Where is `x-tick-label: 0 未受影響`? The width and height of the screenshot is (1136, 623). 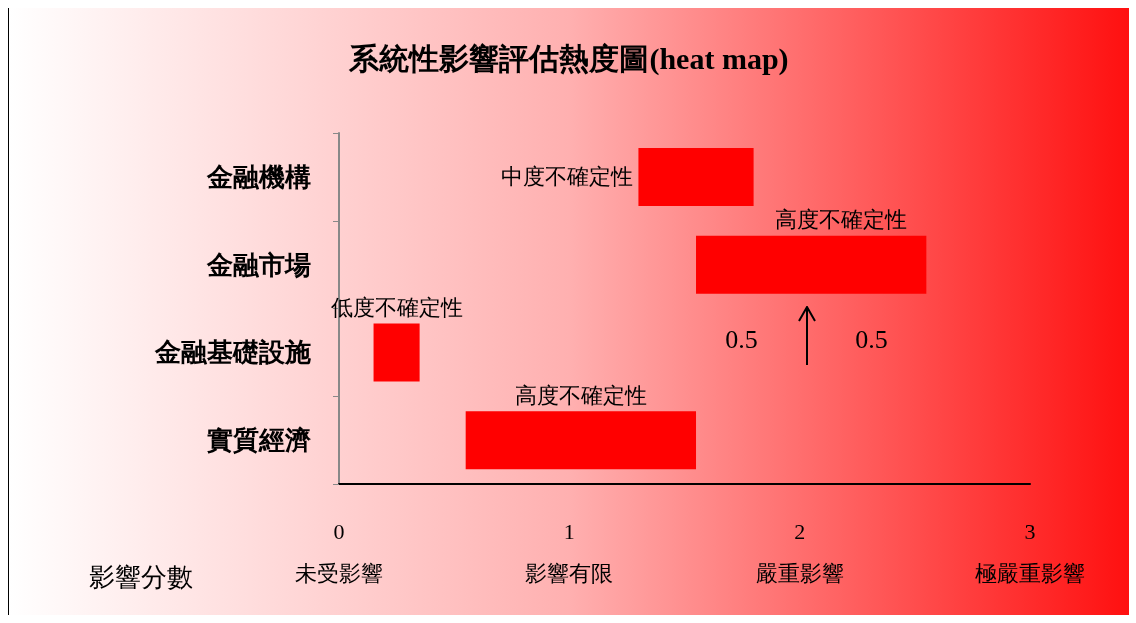
x-tick-label: 0 未受影響 is located at coordinates (339, 552).